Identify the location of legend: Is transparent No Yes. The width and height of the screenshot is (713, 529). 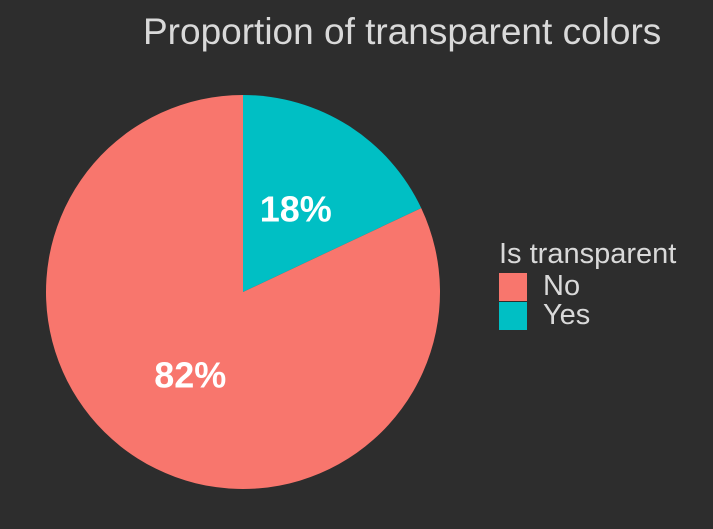
(587, 283).